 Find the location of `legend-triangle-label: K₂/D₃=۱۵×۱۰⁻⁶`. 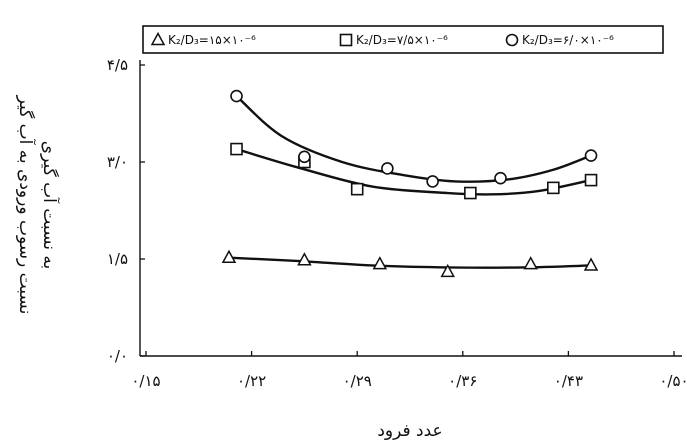

legend-triangle-label: K₂/D₃=۱۵×۱۰⁻⁶ is located at coordinates (212, 40).